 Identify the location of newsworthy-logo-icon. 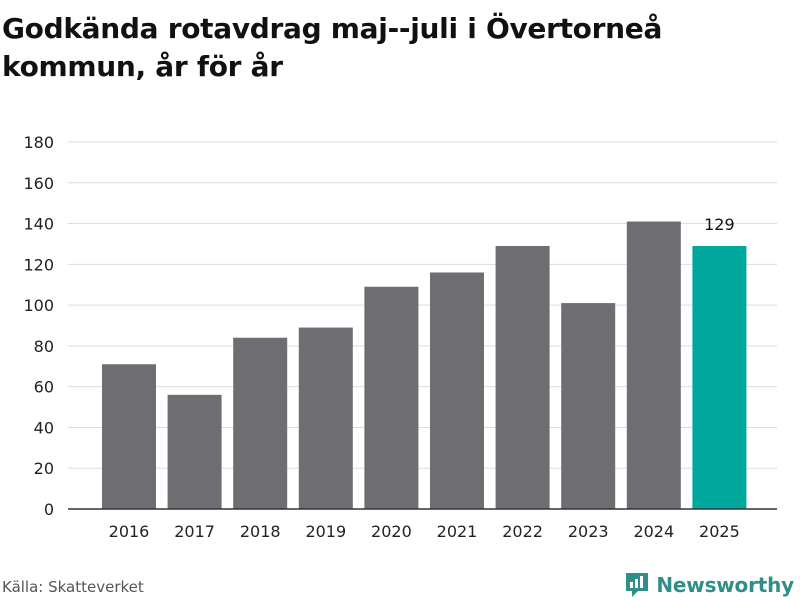
(637, 585).